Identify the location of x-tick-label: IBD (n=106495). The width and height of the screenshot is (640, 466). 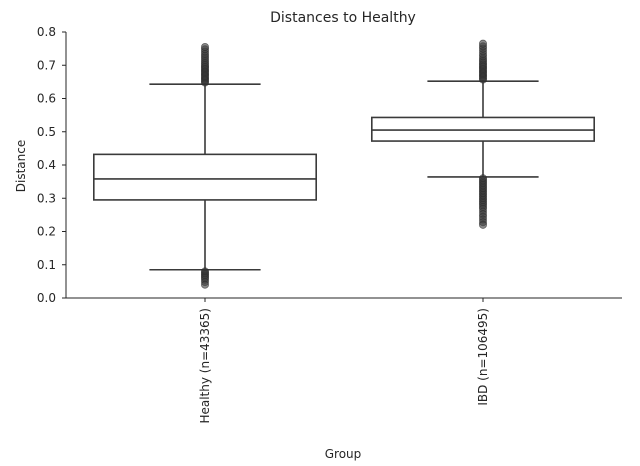
(483, 357).